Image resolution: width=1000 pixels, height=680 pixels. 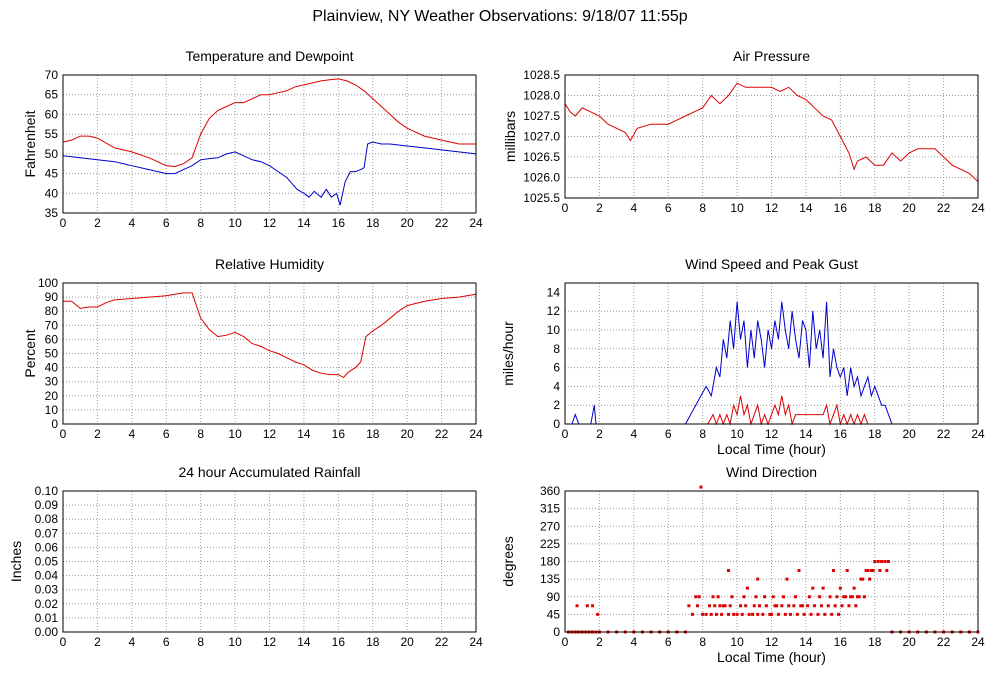 I want to click on wind-xtick-label-2: 2, so click(x=599, y=434).